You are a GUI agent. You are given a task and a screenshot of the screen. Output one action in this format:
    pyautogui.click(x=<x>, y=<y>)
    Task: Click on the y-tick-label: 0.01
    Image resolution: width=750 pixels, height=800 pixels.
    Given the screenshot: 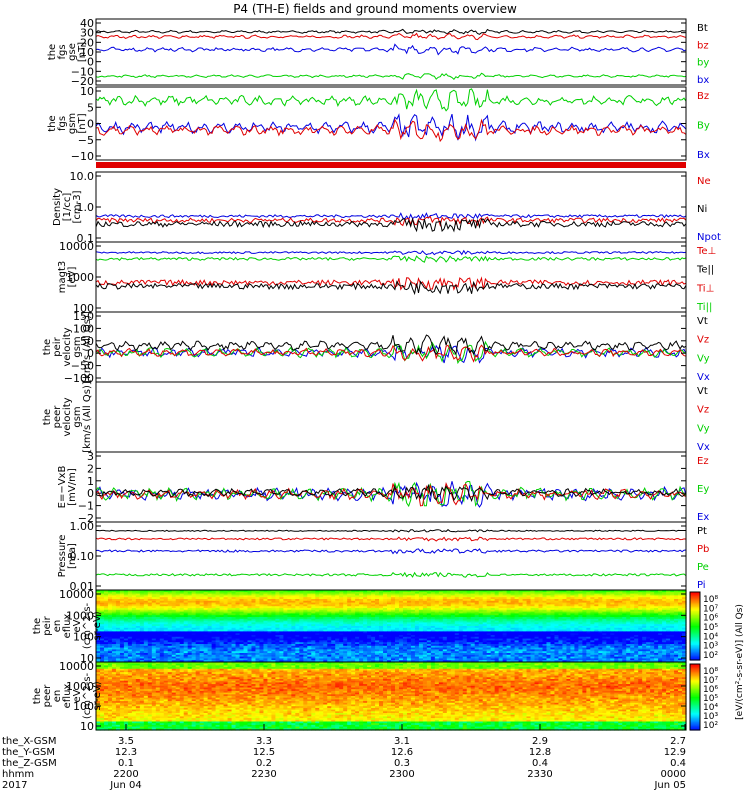 What is the action you would take?
    pyautogui.click(x=82, y=586)
    